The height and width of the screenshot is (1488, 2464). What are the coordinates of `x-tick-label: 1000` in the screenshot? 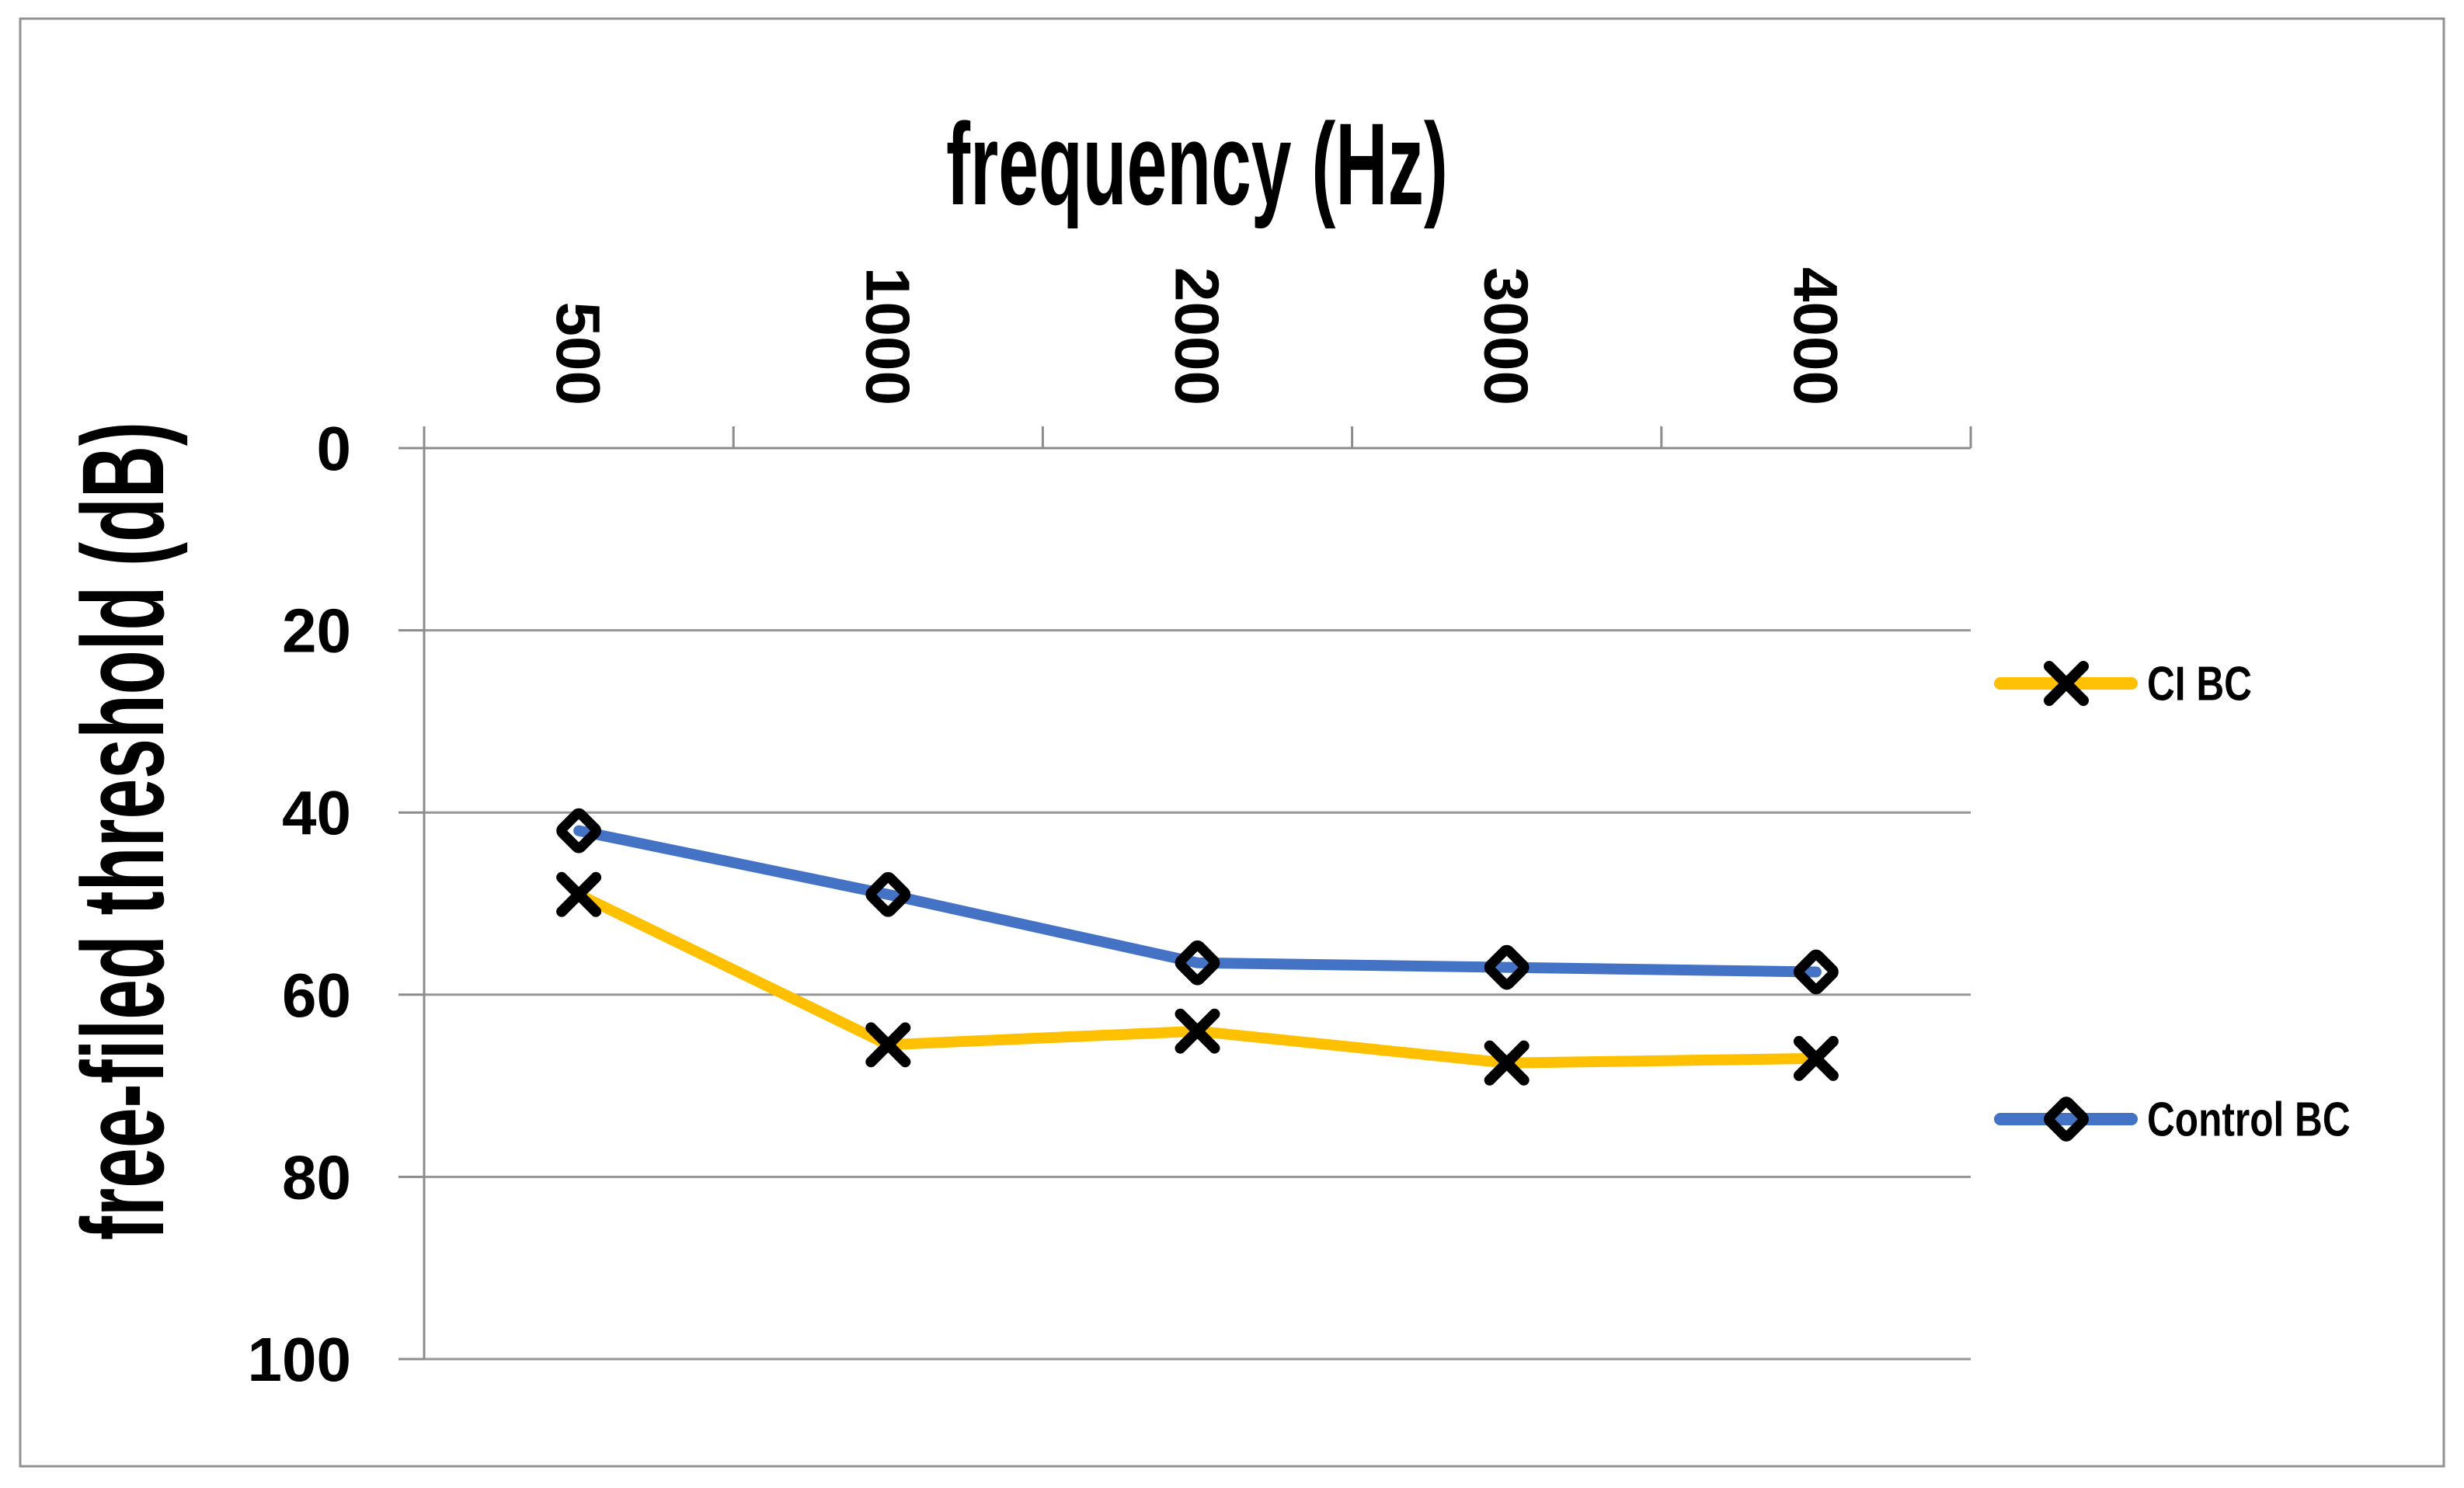 It's located at (888, 336).